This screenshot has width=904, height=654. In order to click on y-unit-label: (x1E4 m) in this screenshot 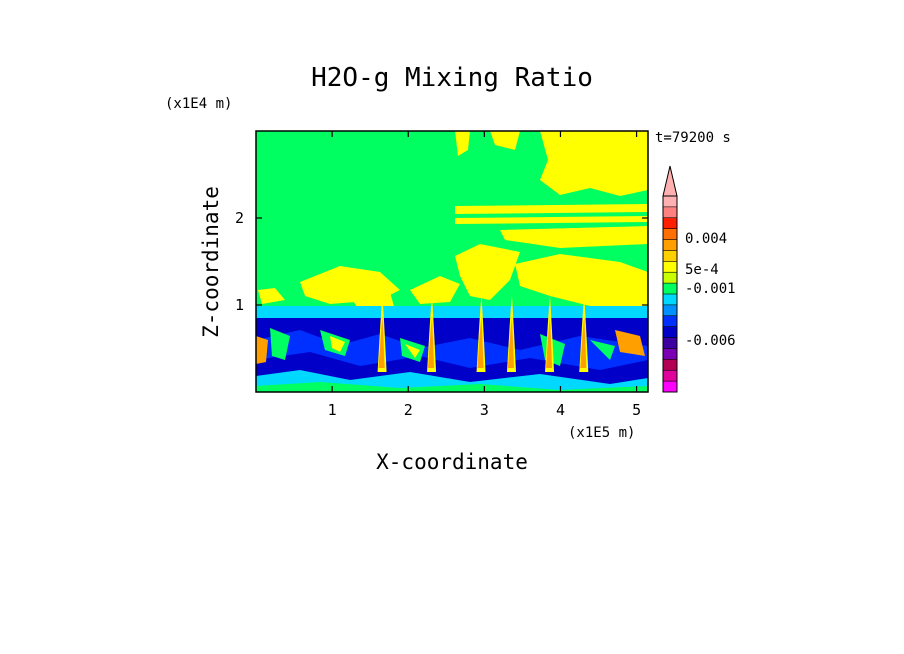, I will do `click(198, 104)`.